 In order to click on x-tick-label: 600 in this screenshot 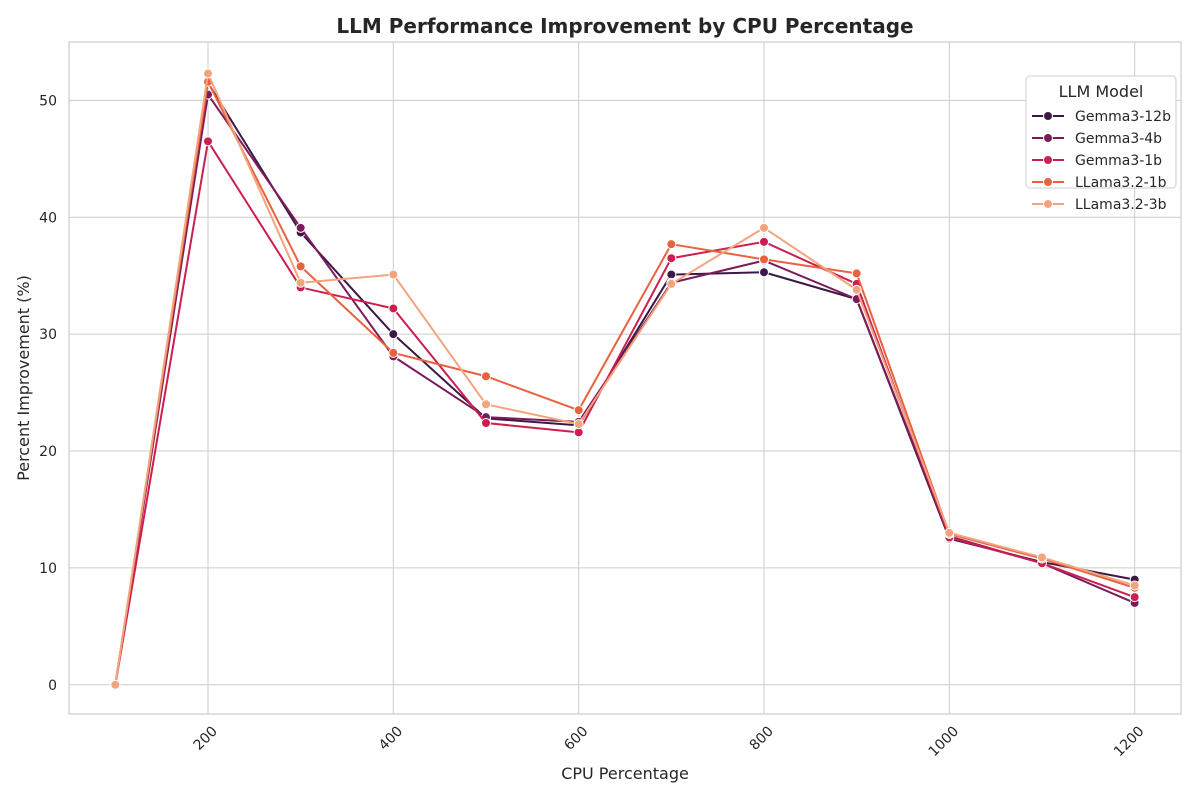, I will do `click(576, 739)`.